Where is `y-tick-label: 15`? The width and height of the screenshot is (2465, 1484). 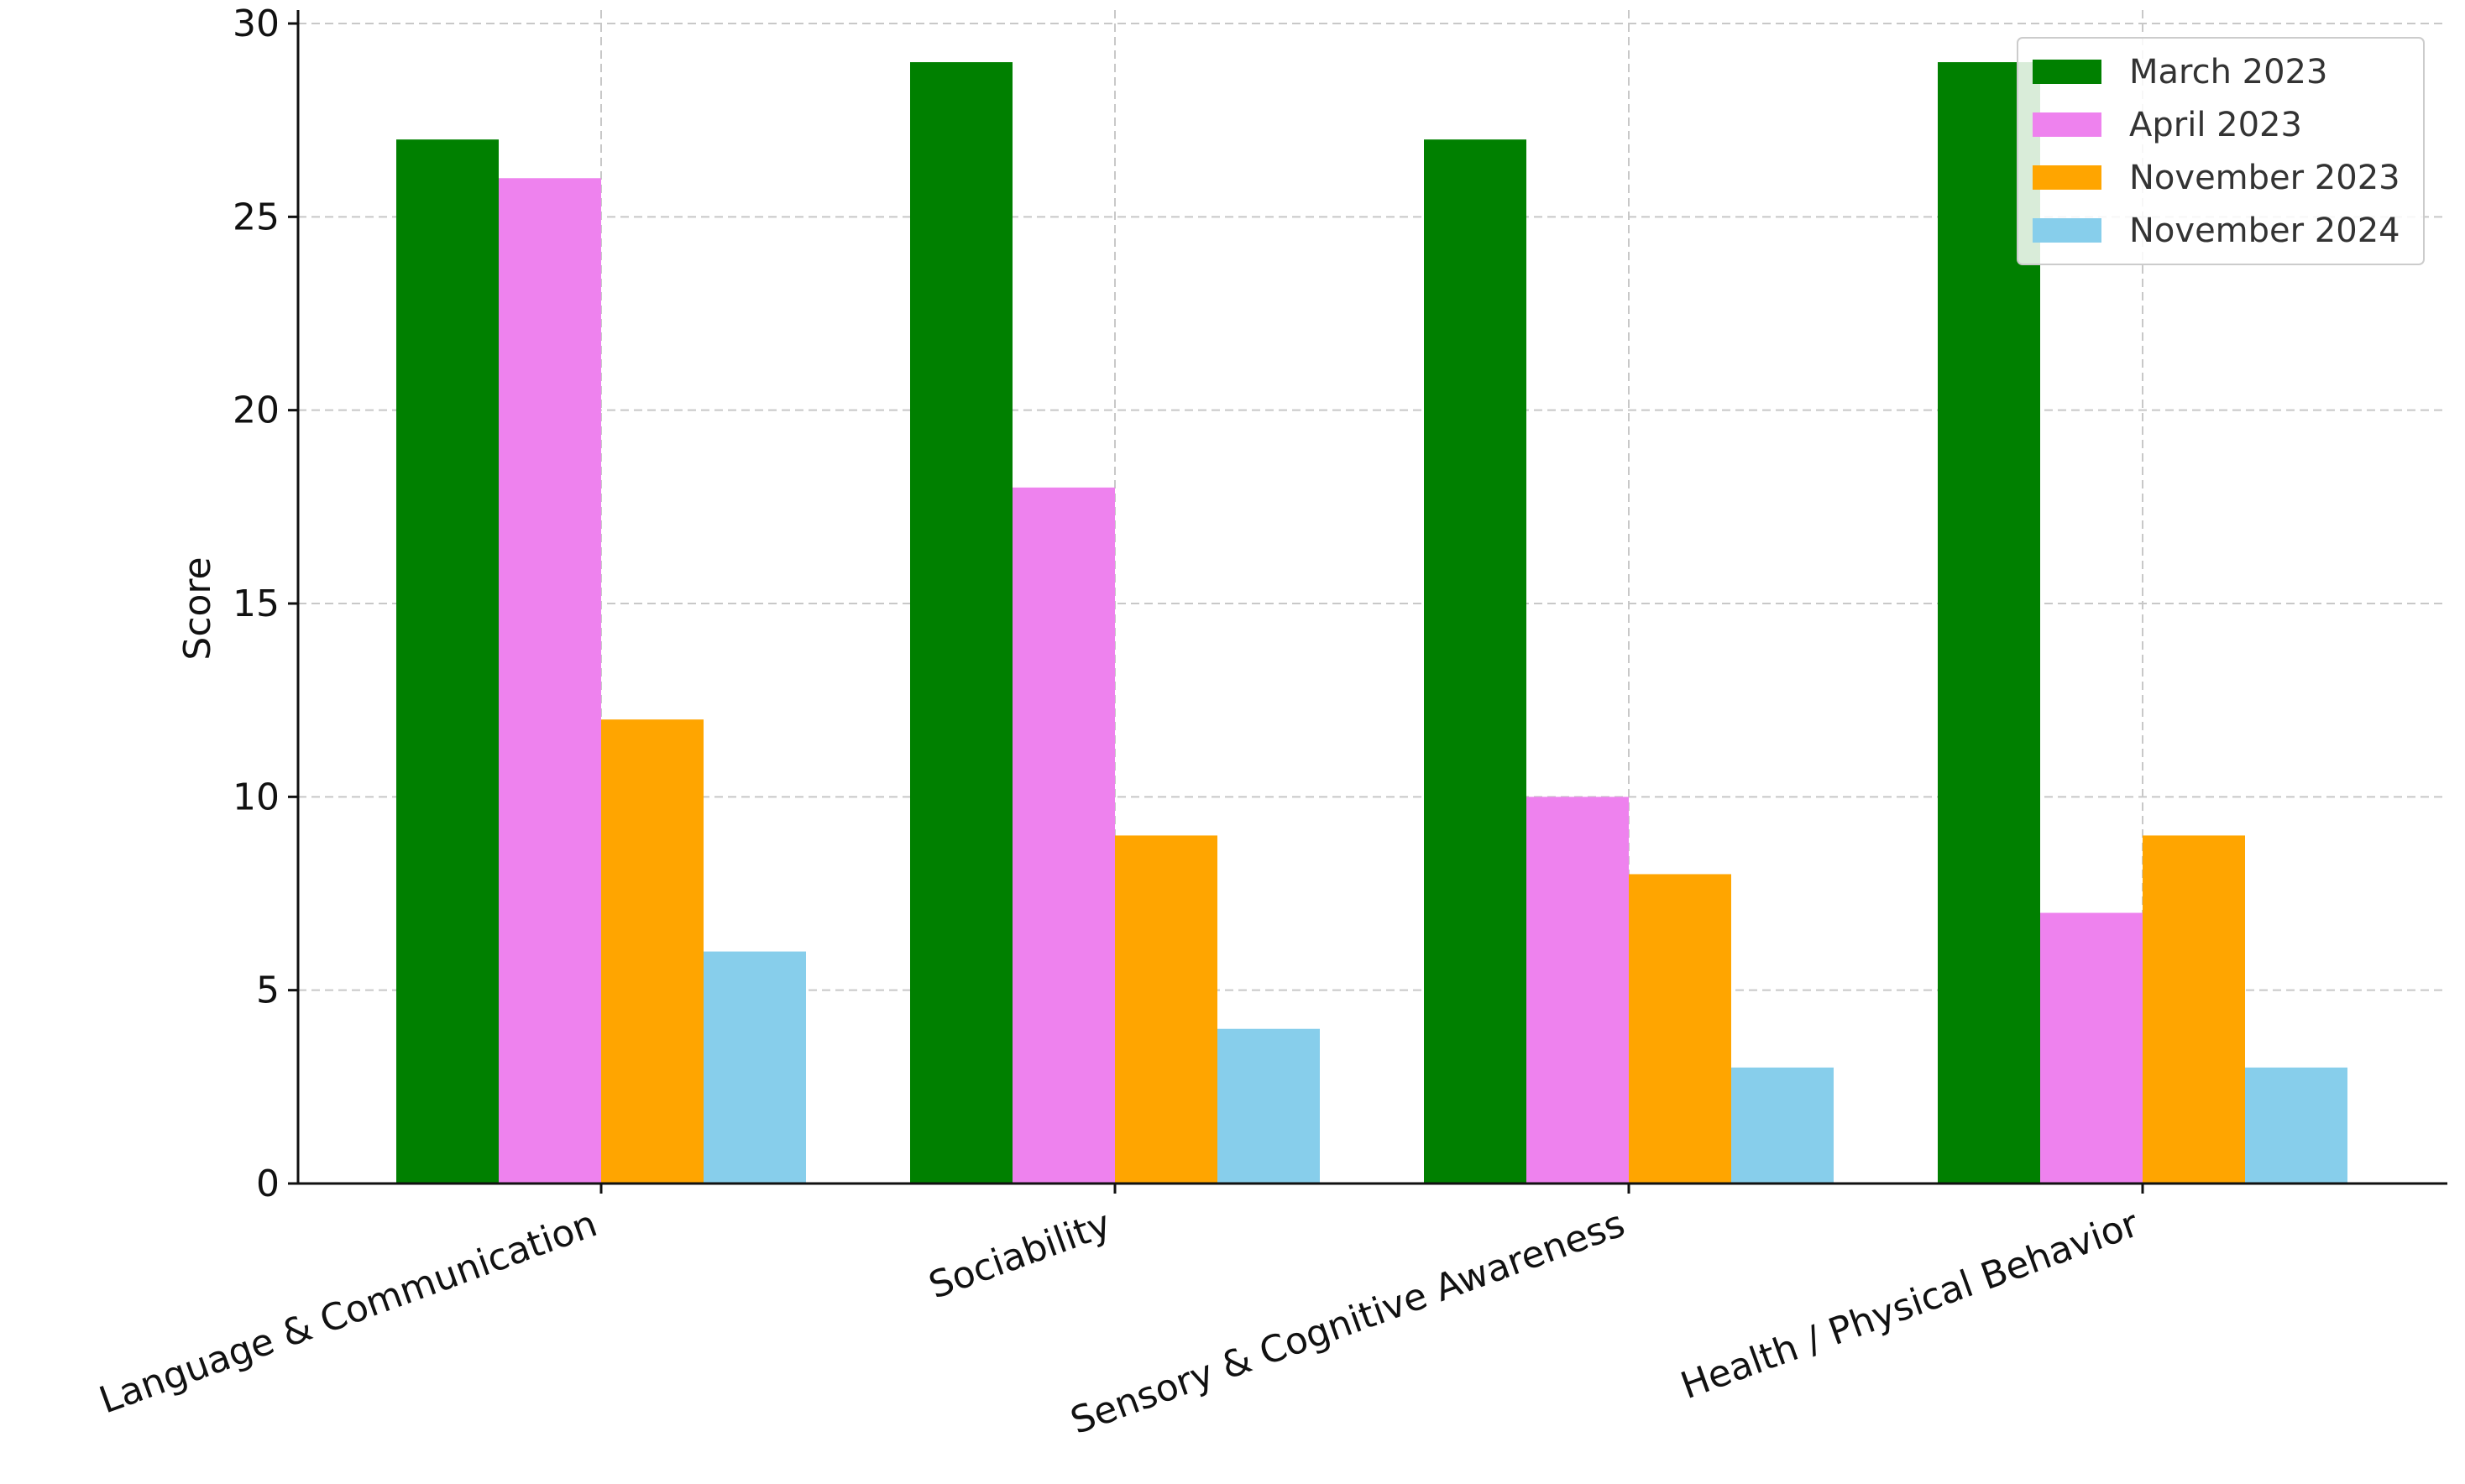 y-tick-label: 15 is located at coordinates (257, 604).